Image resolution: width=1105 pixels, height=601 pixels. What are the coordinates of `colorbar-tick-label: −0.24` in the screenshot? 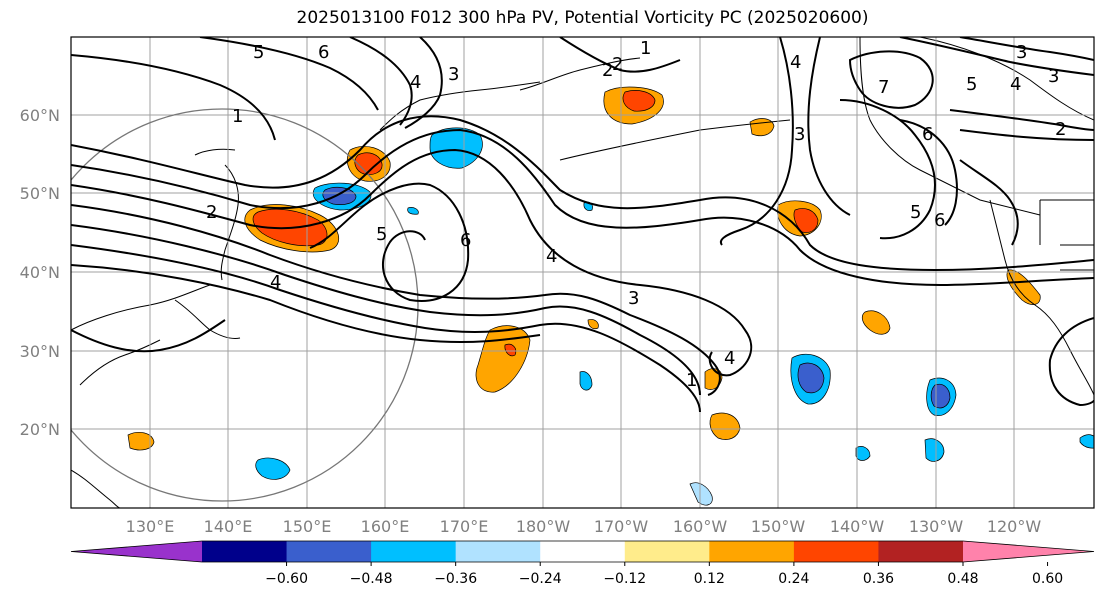 It's located at (540, 579).